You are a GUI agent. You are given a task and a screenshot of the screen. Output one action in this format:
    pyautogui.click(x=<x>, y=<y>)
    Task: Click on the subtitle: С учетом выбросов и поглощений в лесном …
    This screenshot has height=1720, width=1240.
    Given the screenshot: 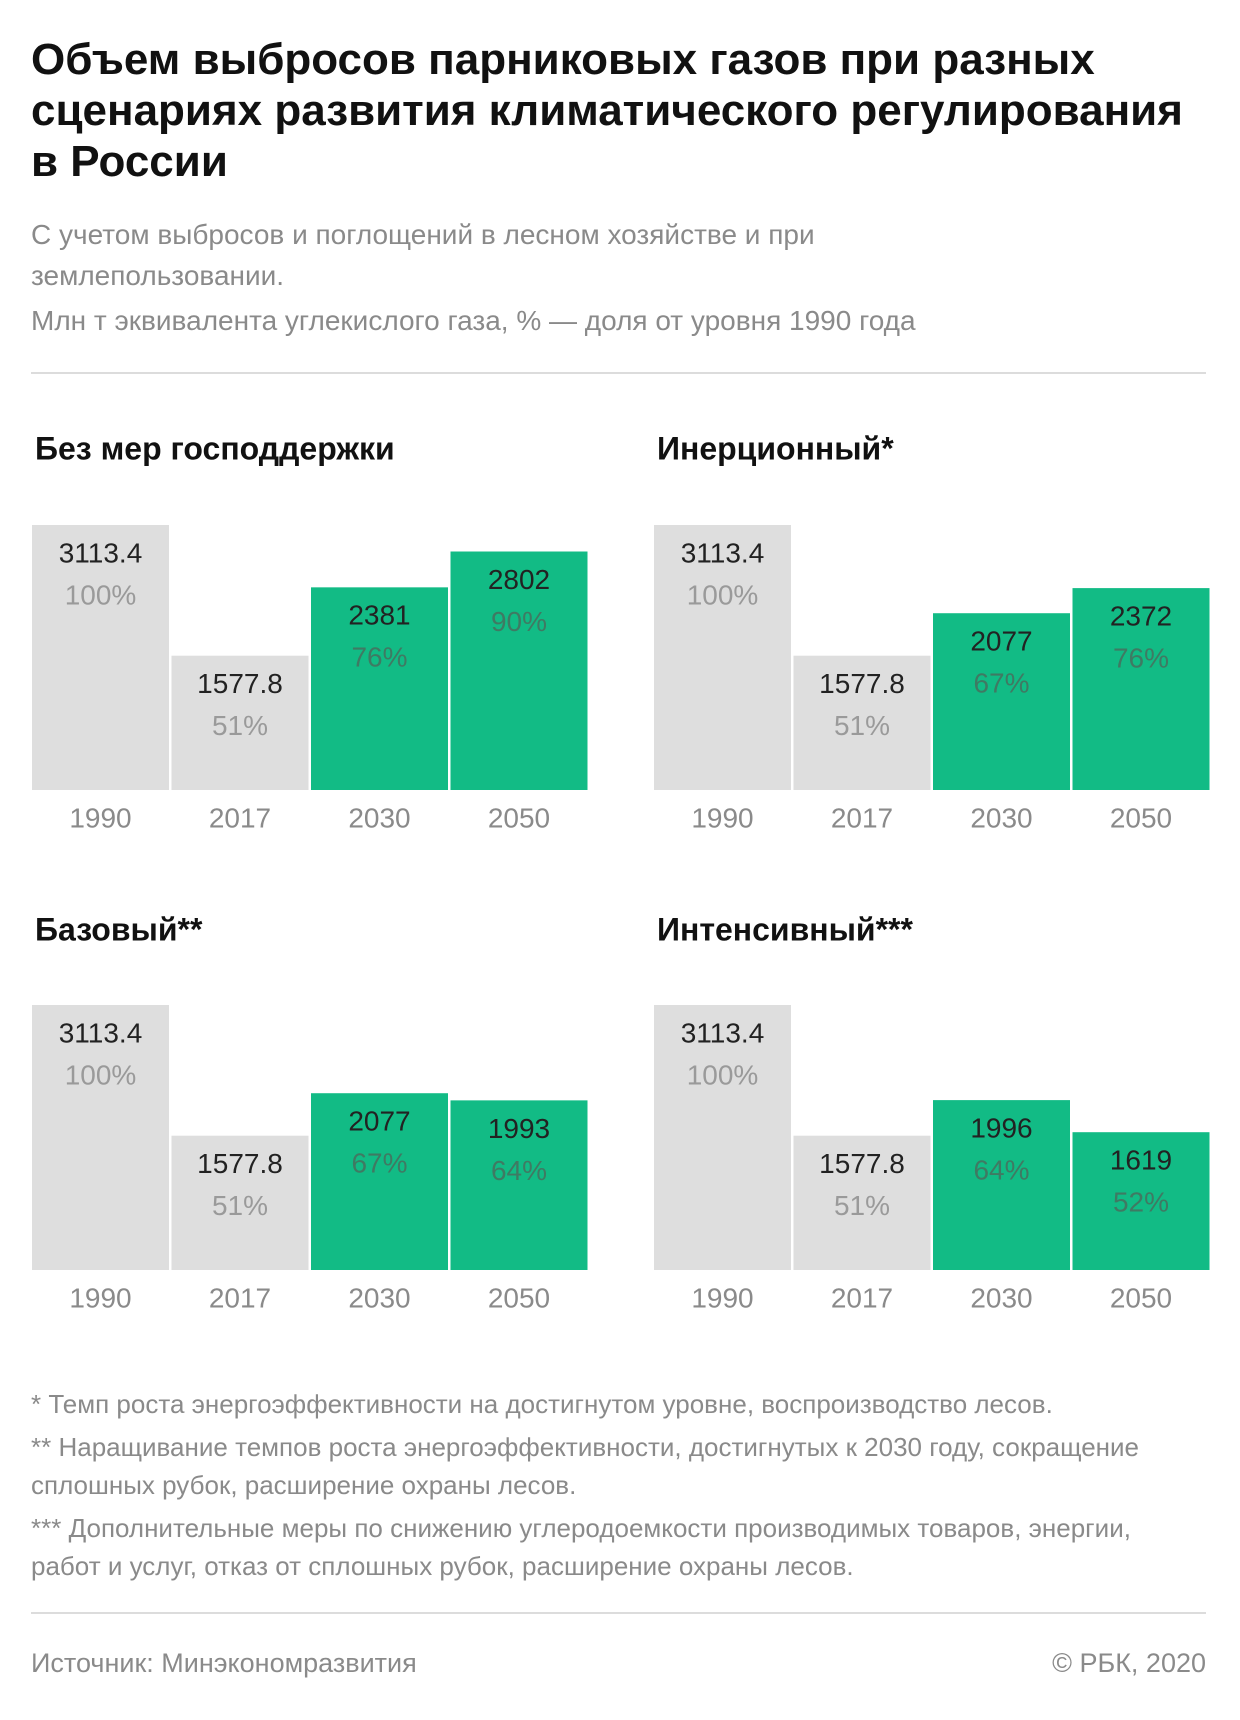 What is the action you would take?
    pyautogui.click(x=423, y=255)
    